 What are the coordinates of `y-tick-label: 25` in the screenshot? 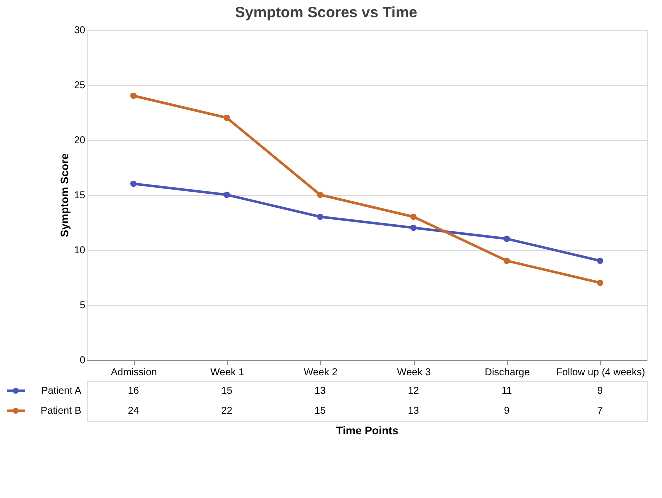 It's located at (80, 86).